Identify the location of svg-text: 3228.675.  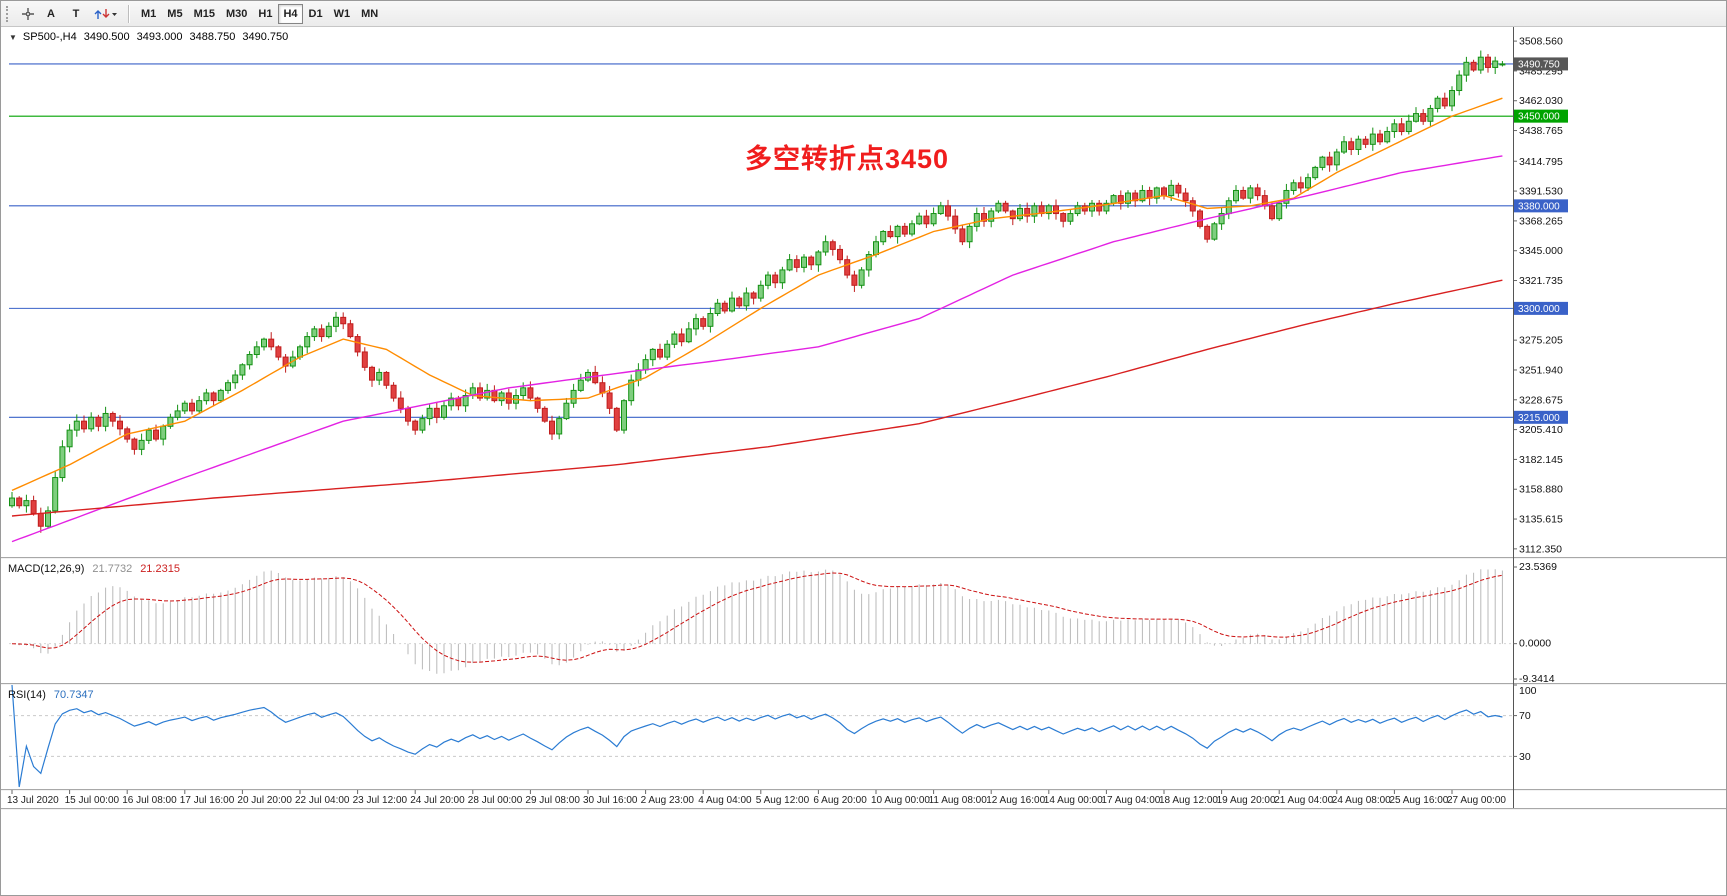
(1541, 400).